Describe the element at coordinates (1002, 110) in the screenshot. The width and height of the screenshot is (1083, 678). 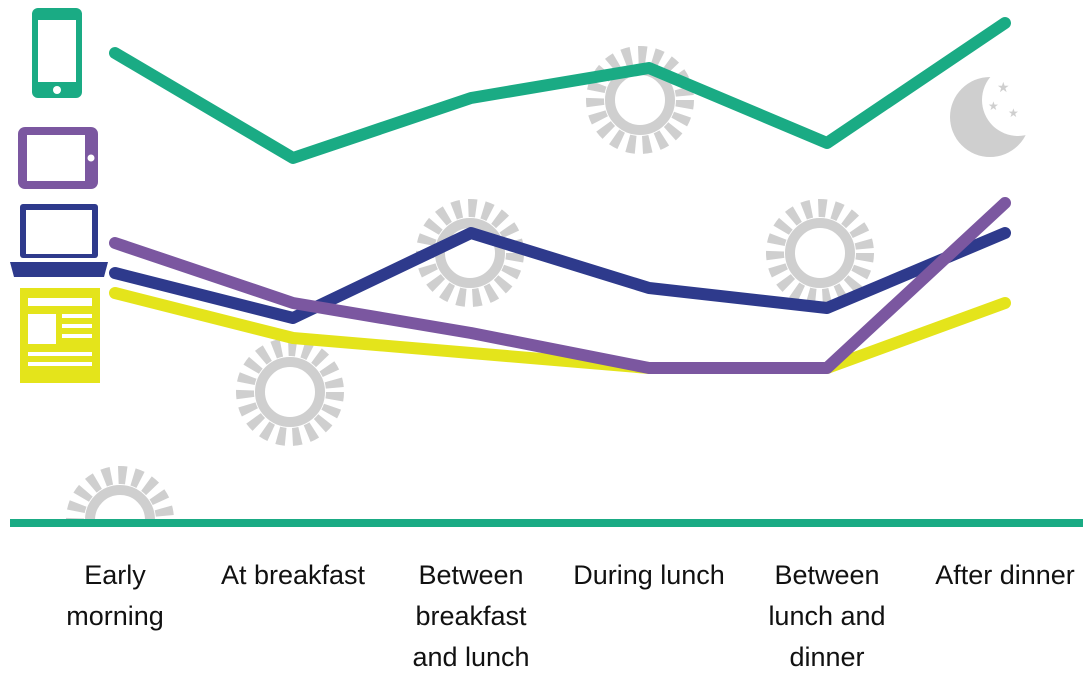
I see `moon-icon: ★ ★ ★` at that location.